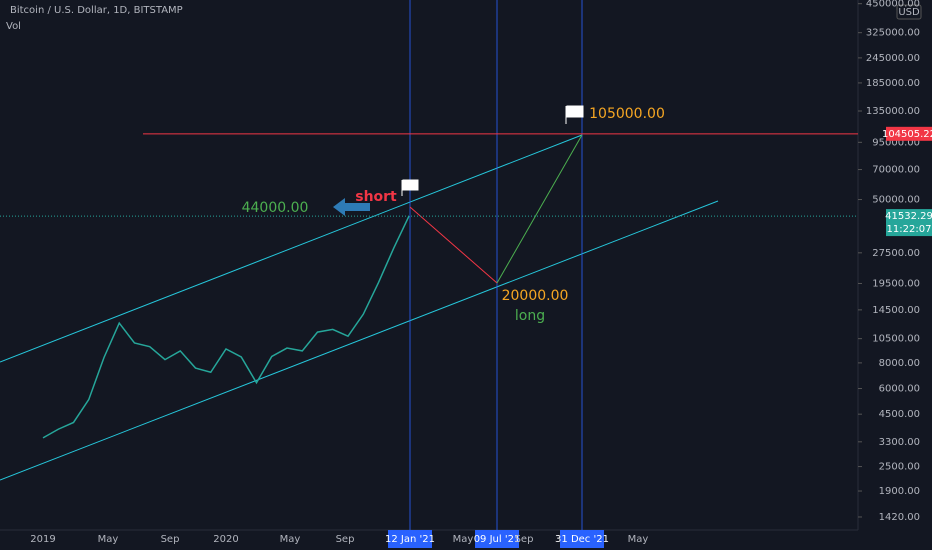 This screenshot has width=932, height=550. What do you see at coordinates (896, 339) in the screenshot?
I see `y-tick-label: 10500.00` at bounding box center [896, 339].